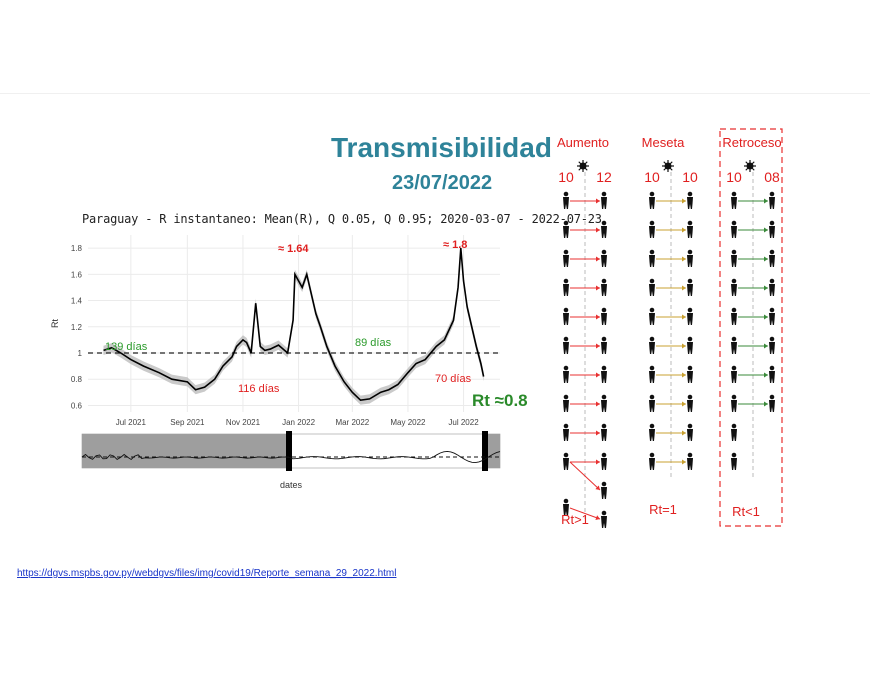 This screenshot has width=870, height=675. I want to click on x-tick-label: Mar 2022, so click(352, 422).